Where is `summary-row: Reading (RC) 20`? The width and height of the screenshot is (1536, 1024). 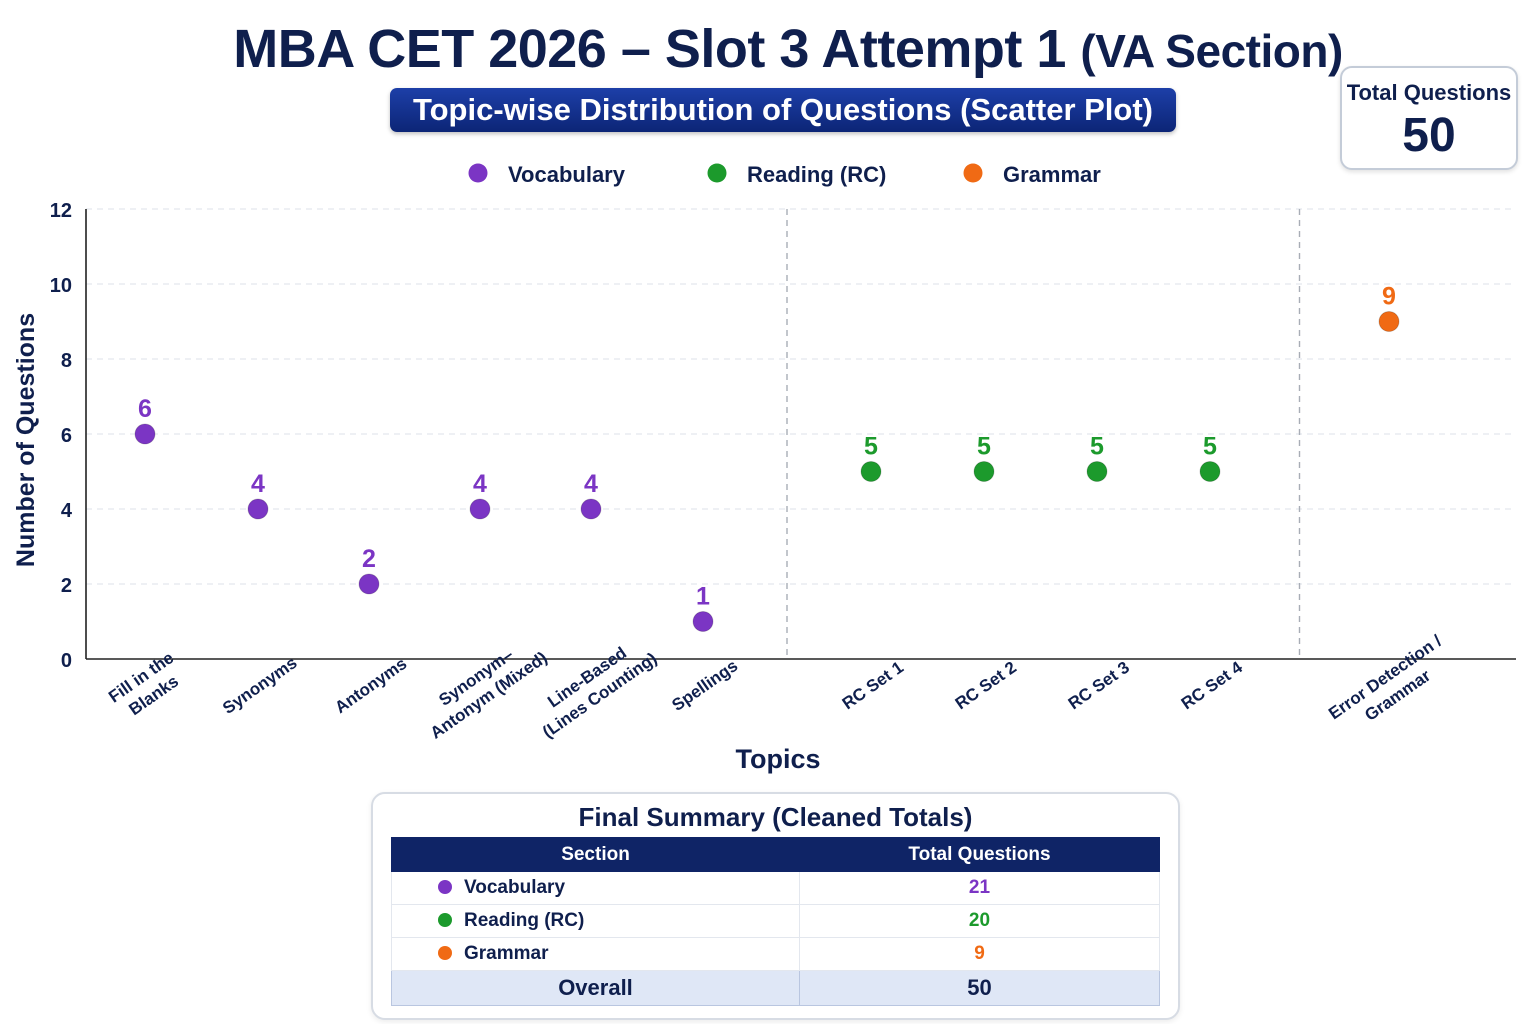 summary-row: Reading (RC) 20 is located at coordinates (775, 921).